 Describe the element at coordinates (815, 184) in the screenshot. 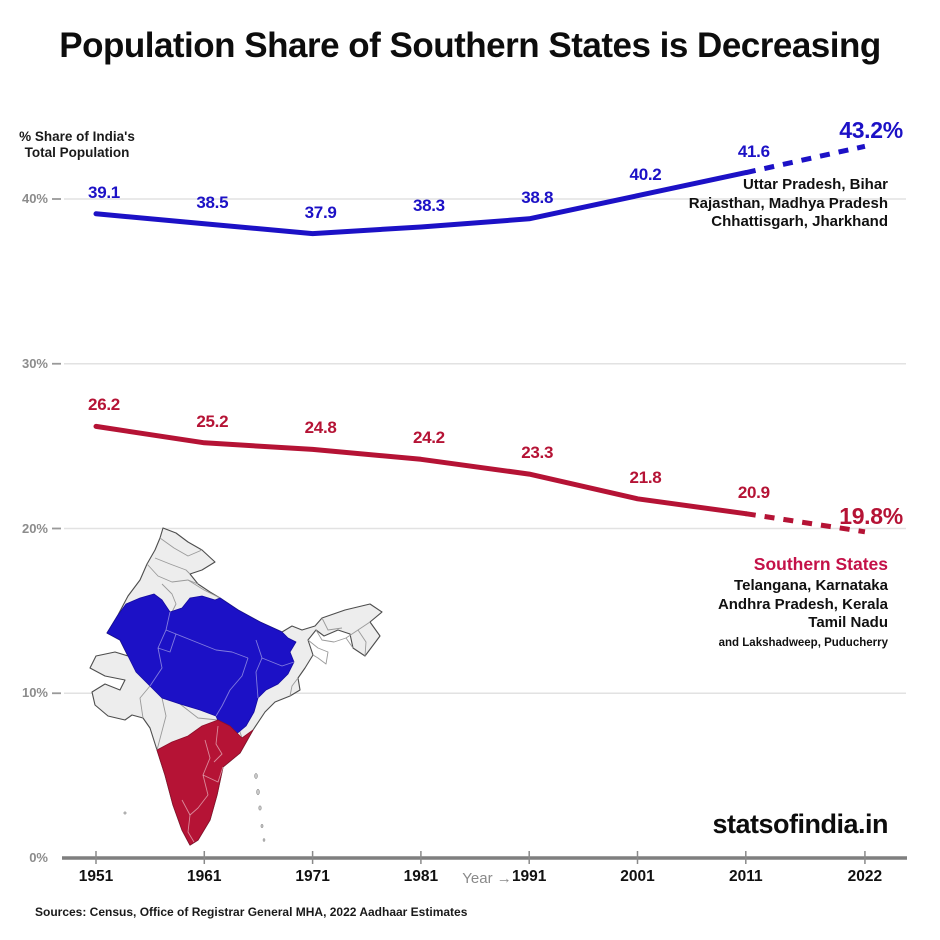

I see `north-states-line1: Uttar Pradesh, Bihar` at that location.